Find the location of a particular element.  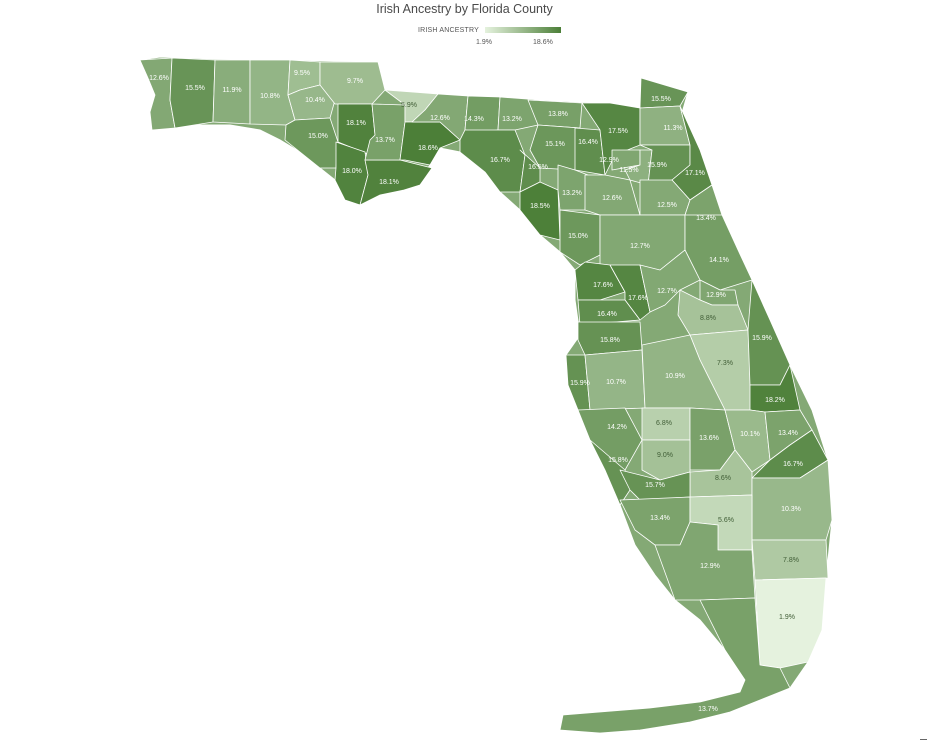

county-value-label: 7.8% is located at coordinates (791, 560).